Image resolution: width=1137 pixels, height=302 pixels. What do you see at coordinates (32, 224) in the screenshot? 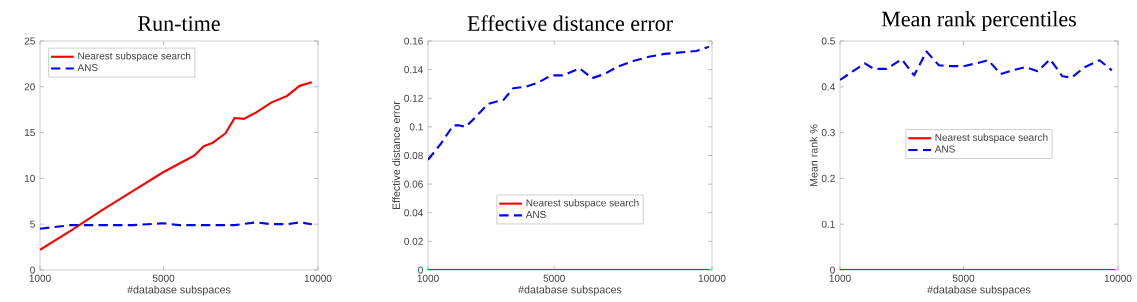
I see `y-tick-label: 5` at bounding box center [32, 224].